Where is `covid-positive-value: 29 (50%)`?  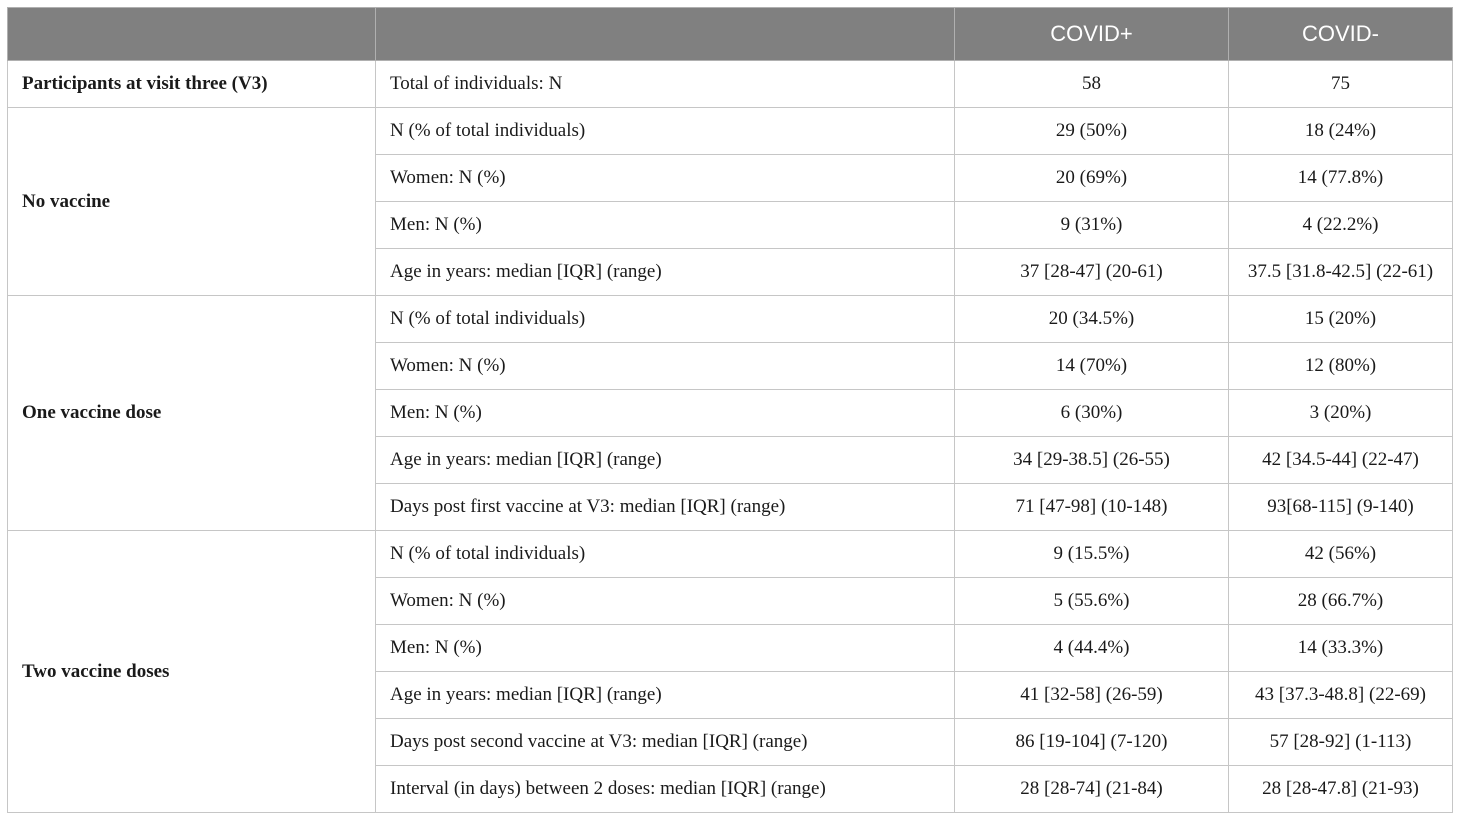 covid-positive-value: 29 (50%) is located at coordinates (1091, 131).